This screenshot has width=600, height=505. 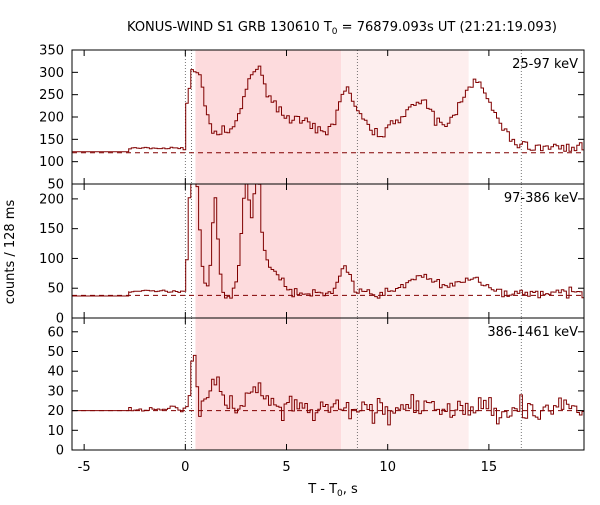 I want to click on x-tick-label: 5, so click(x=286, y=467).